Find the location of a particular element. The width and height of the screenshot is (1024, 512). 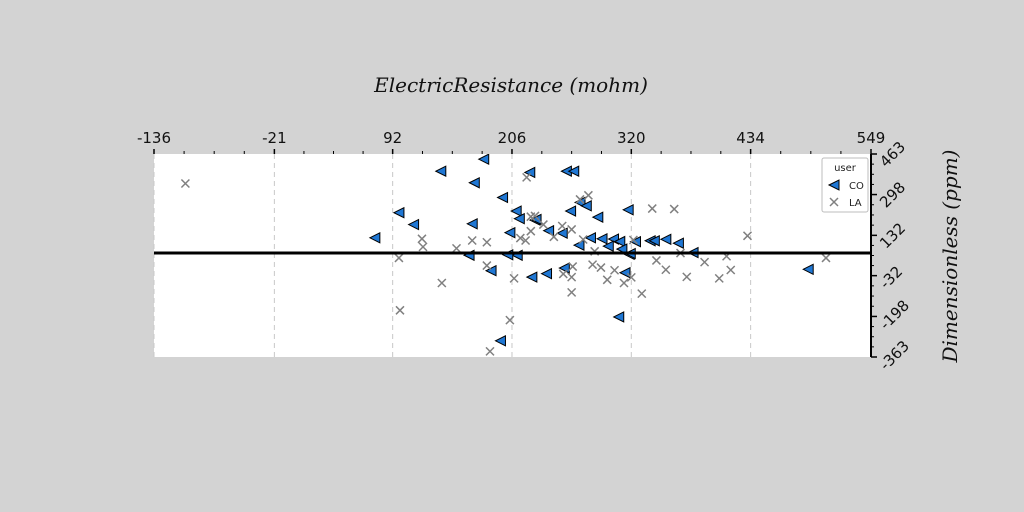

x-axis-title: ElectricResistance (mohm) is located at coordinates (510, 85).